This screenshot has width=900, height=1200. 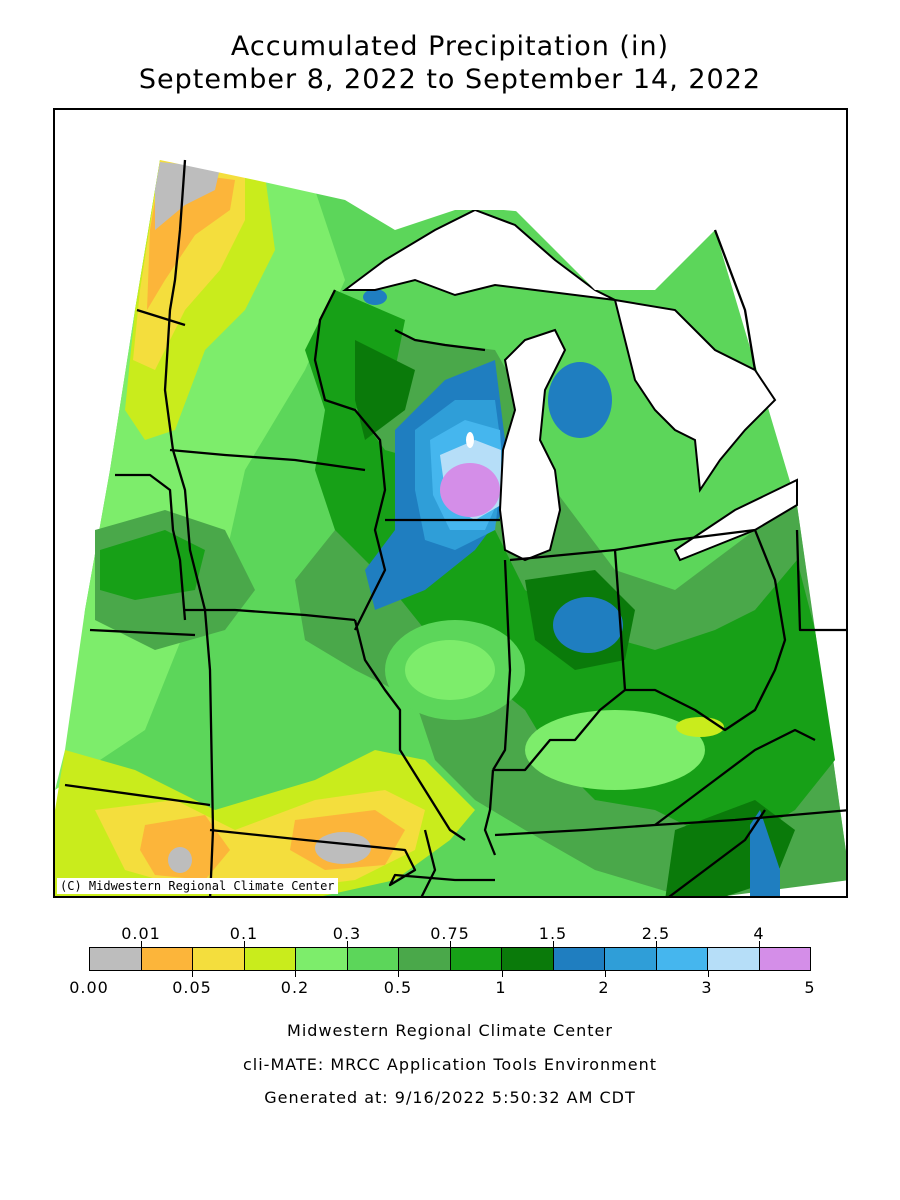 I want to click on lake-huron, so click(x=695, y=395).